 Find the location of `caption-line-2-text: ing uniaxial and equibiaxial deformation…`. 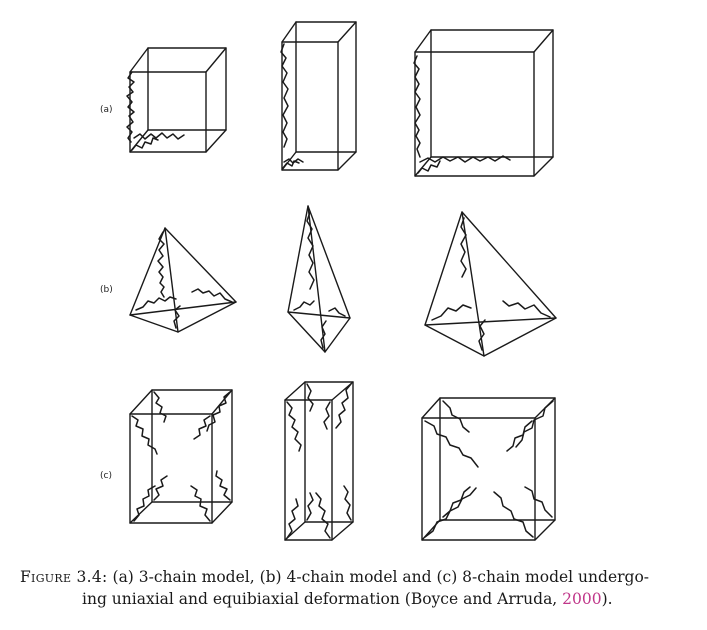

caption-line-2-text: ing uniaxial and equibiaxial deformation… is located at coordinates (322, 599).